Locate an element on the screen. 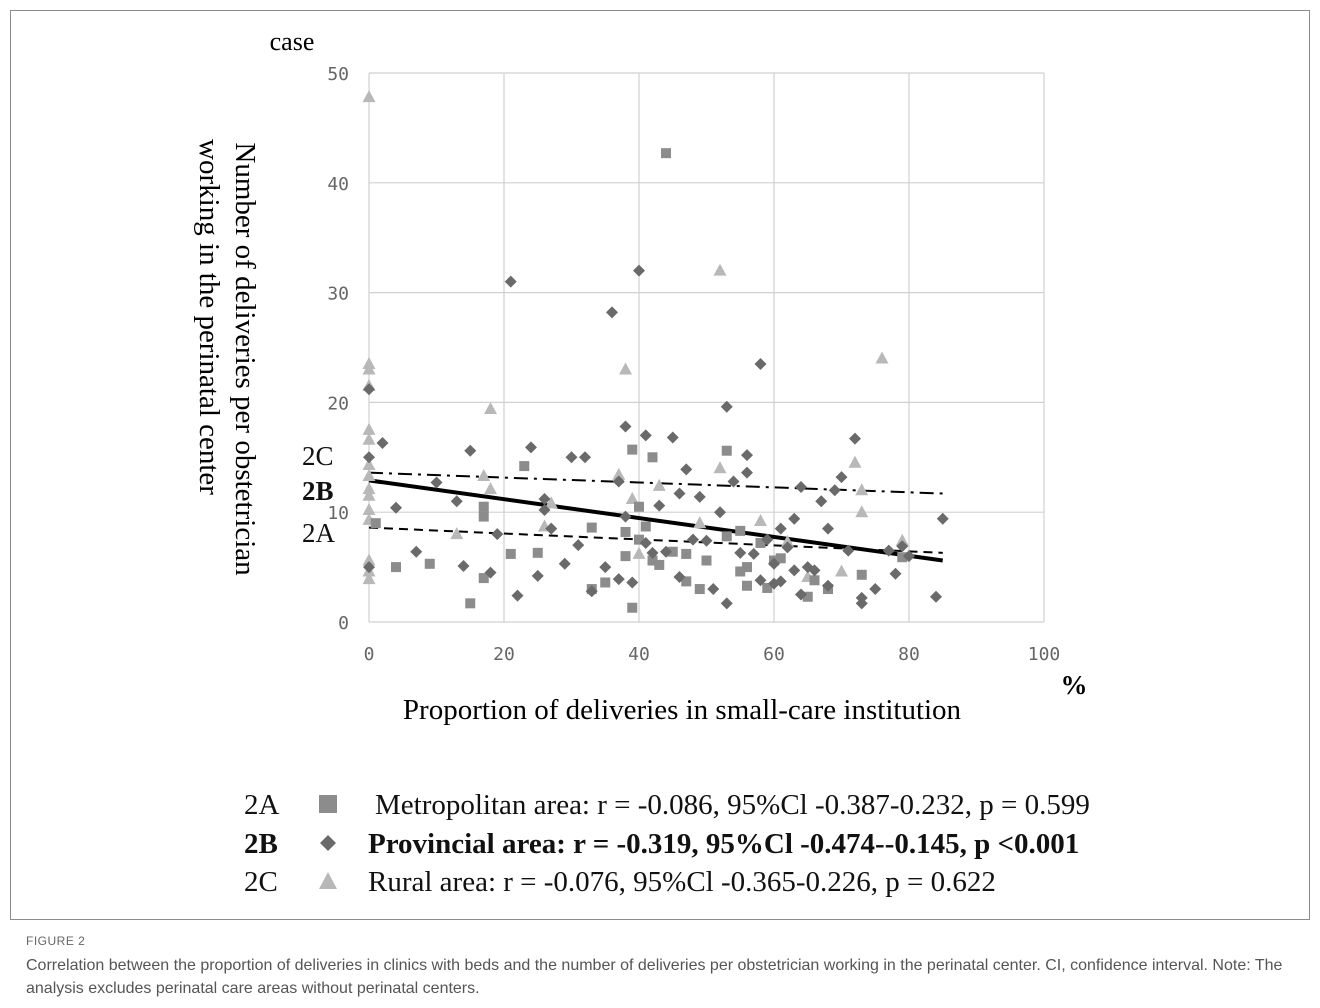 Image resolution: width=1320 pixels, height=1008 pixels. trend-line-2c is located at coordinates (655, 483).